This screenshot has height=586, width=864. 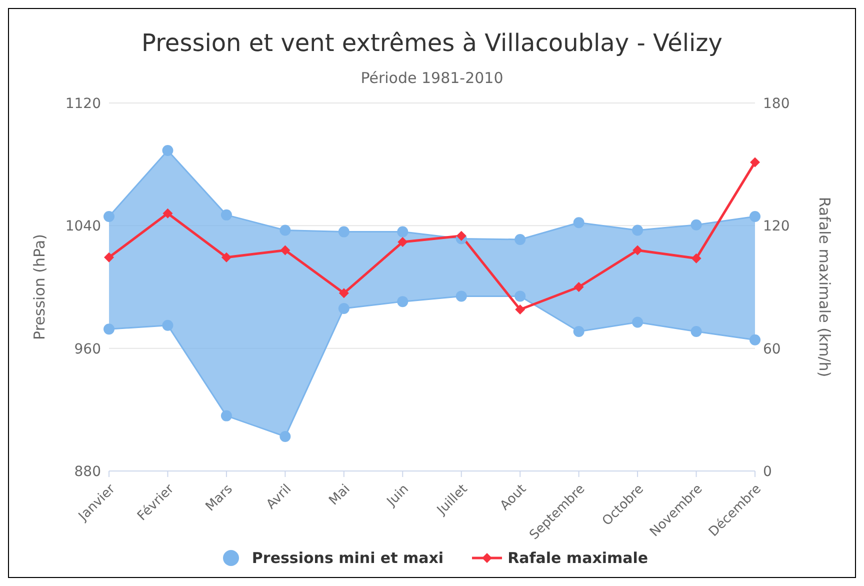 What do you see at coordinates (348, 558) in the screenshot?
I see `legend-label: Pressions mini et maxi` at bounding box center [348, 558].